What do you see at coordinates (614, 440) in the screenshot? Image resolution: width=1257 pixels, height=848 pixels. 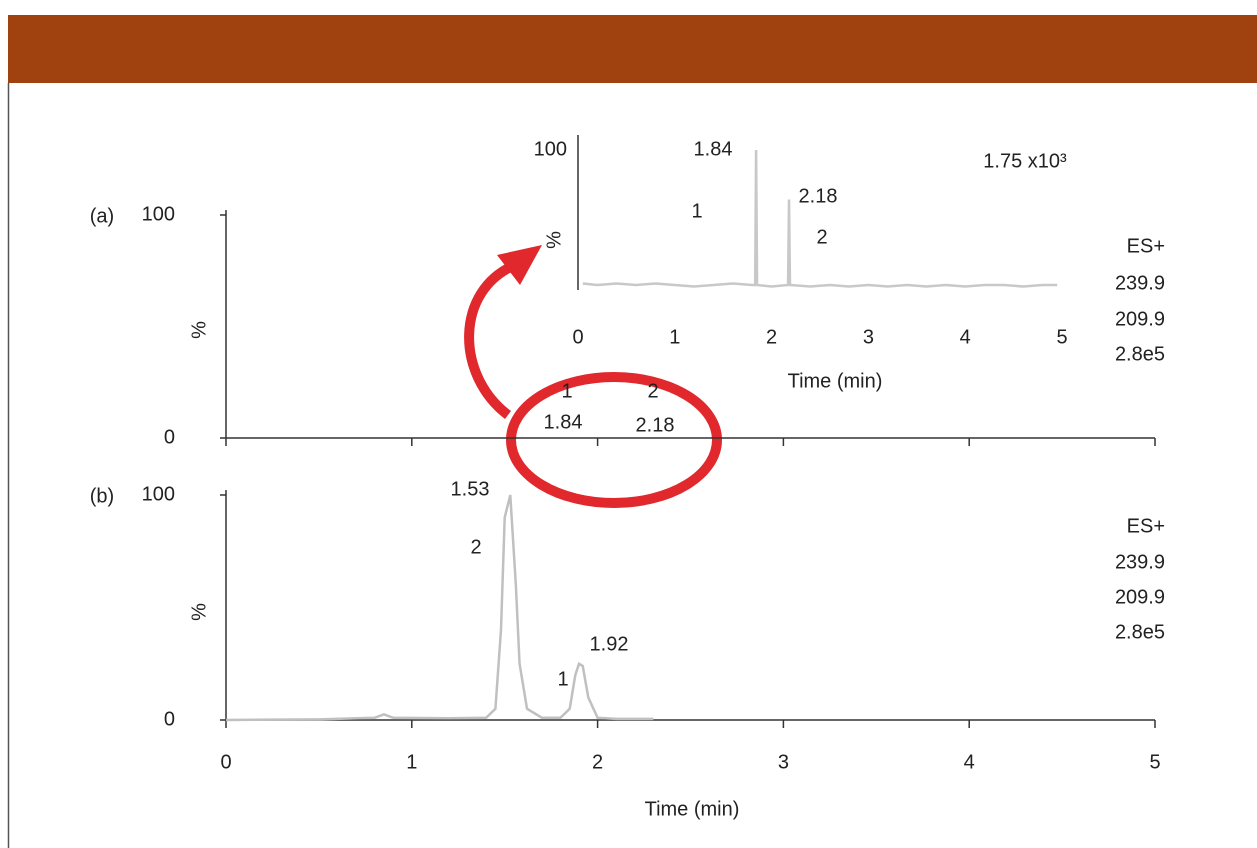 I see `highlight-ellipse` at bounding box center [614, 440].